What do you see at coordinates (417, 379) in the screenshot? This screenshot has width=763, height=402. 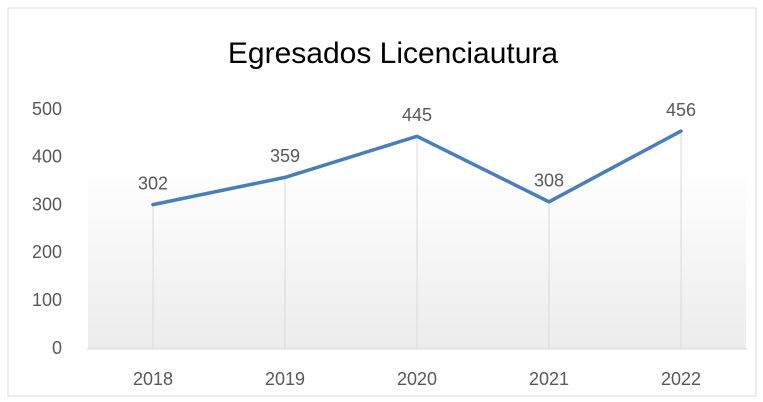 I see `x-tick-label: 2020` at bounding box center [417, 379].